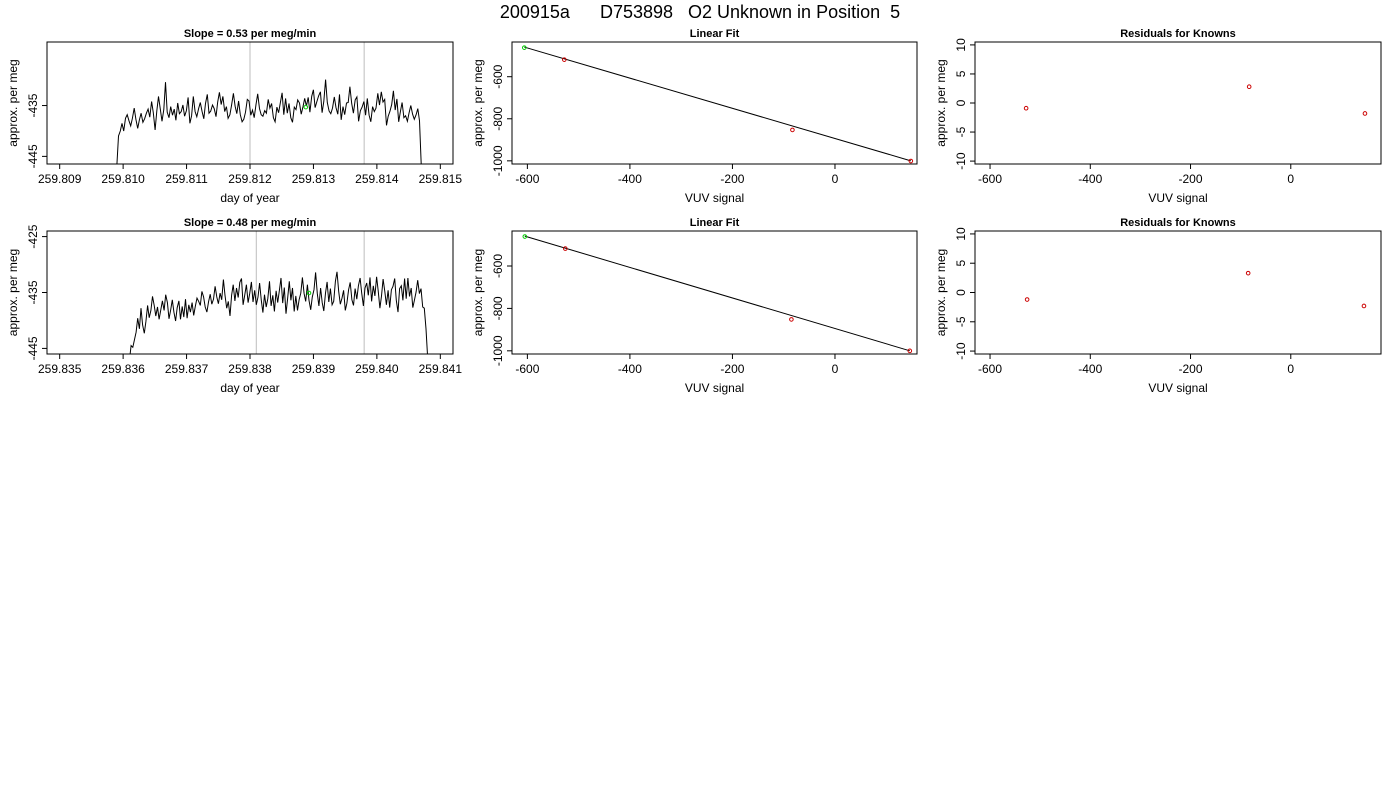 This screenshot has width=1400, height=800. What do you see at coordinates (377, 369) in the screenshot?
I see `x-tick-label: 259.840` at bounding box center [377, 369].